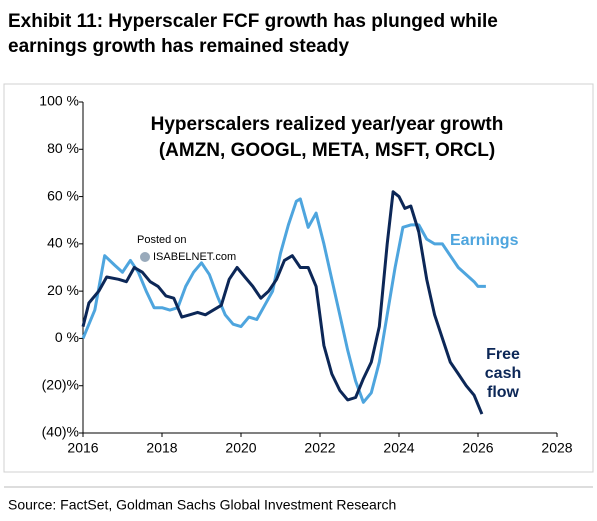 Image resolution: width=597 pixels, height=521 pixels. I want to click on title: earnings growth has remained steady, so click(178, 46).